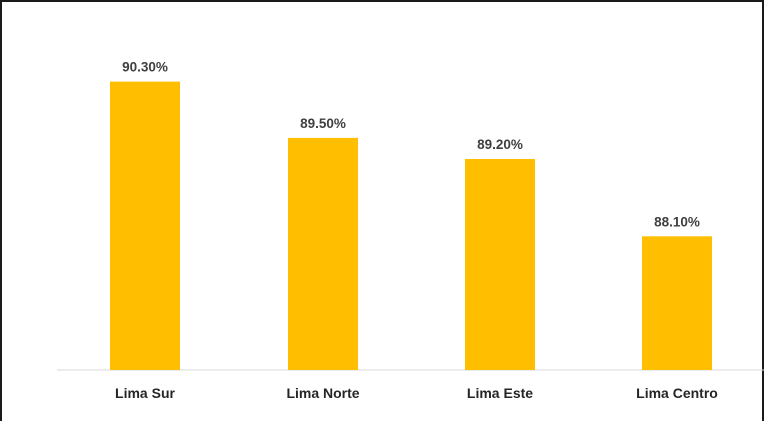  I want to click on data-label-lima-sur: 90.30%, so click(145, 67).